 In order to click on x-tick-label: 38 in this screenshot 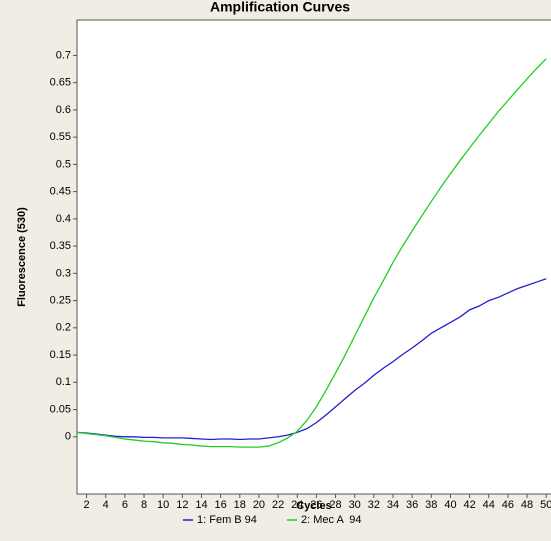, I will do `click(431, 505)`.